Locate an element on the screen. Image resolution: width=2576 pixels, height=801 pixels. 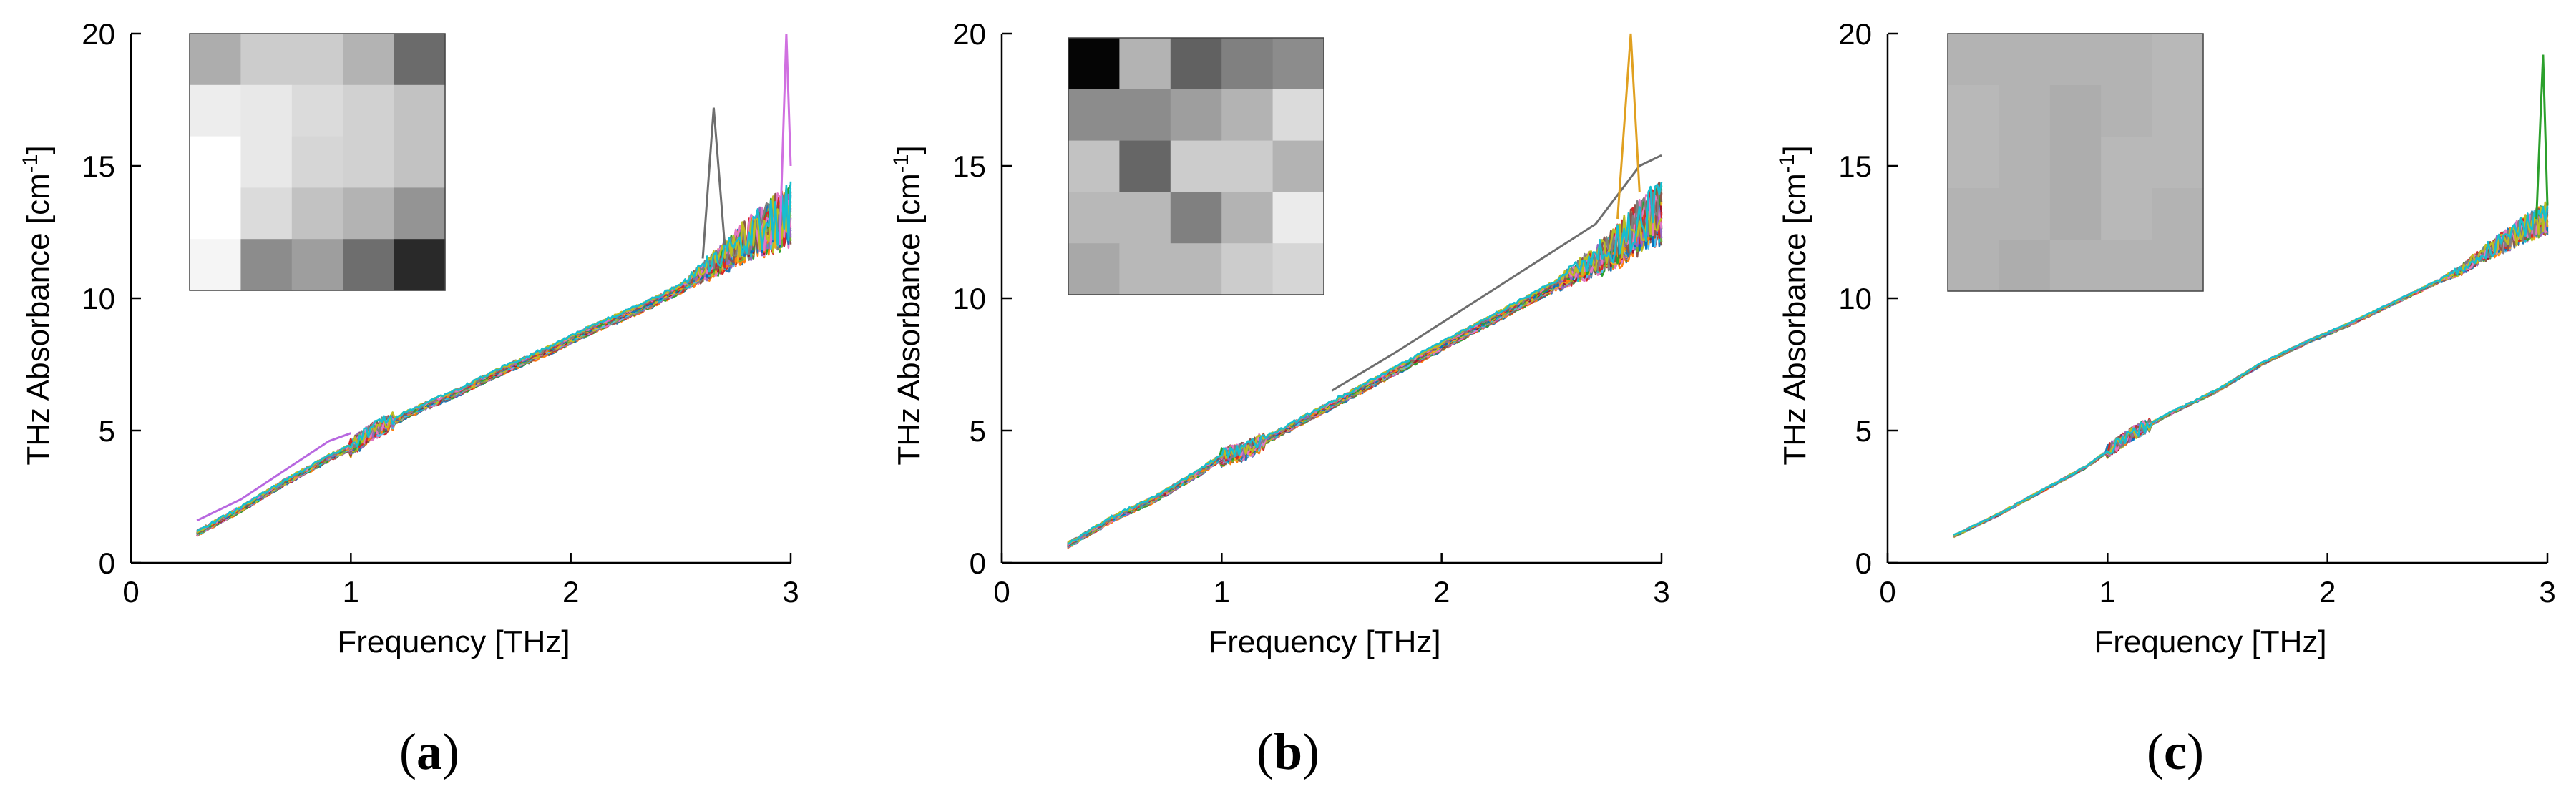
y-axis-title: THz Absorbance [cm-1] is located at coordinates (37, 305).